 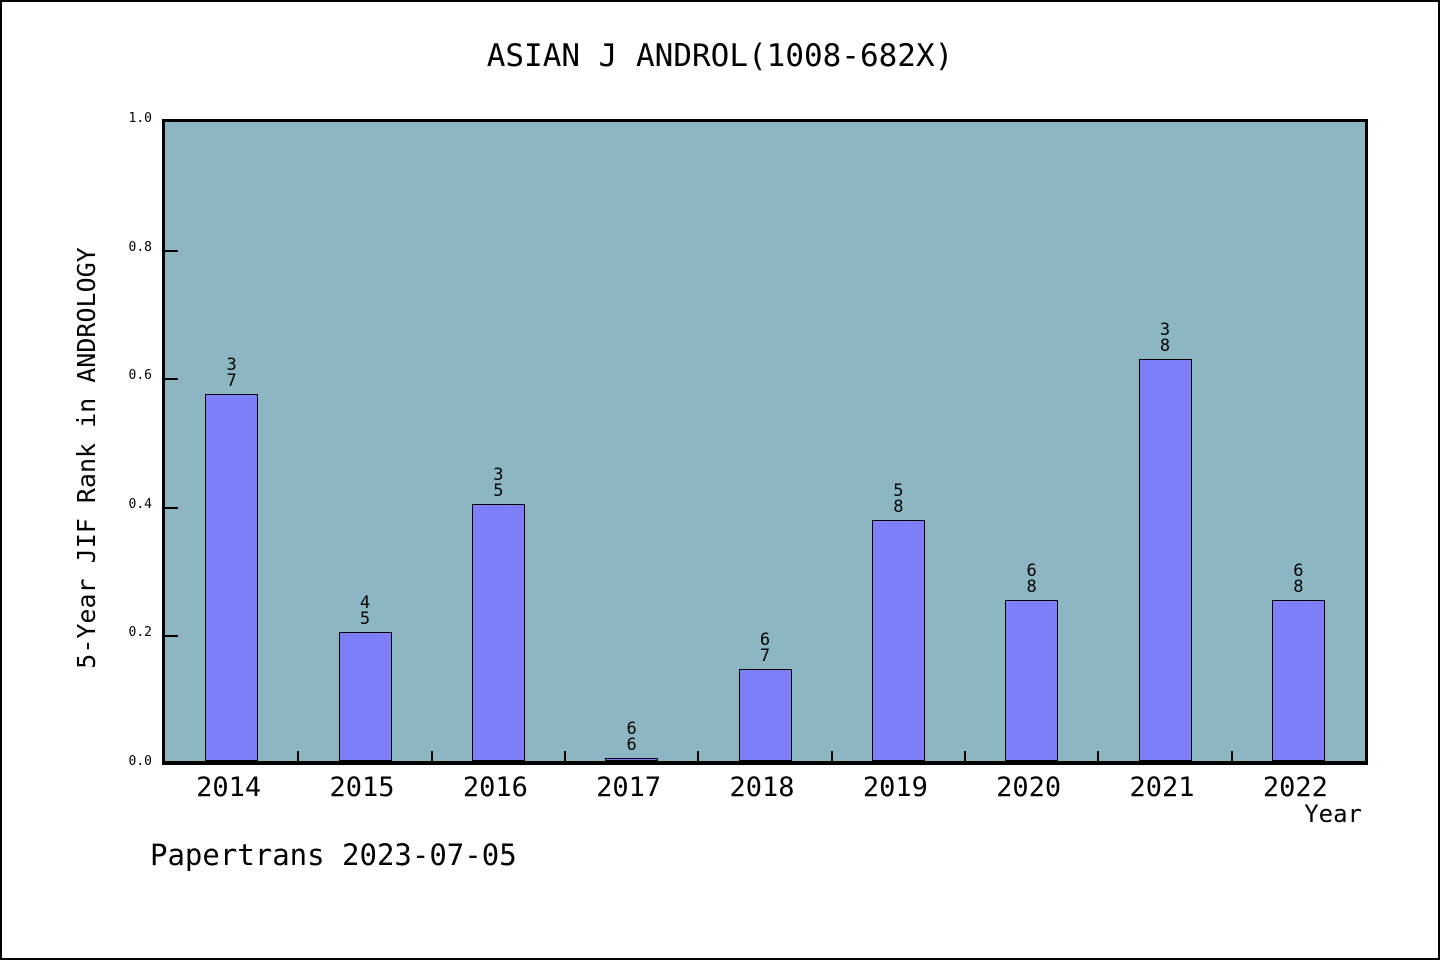 What do you see at coordinates (229, 787) in the screenshot?
I see `x-tick-label-2014: 2014` at bounding box center [229, 787].